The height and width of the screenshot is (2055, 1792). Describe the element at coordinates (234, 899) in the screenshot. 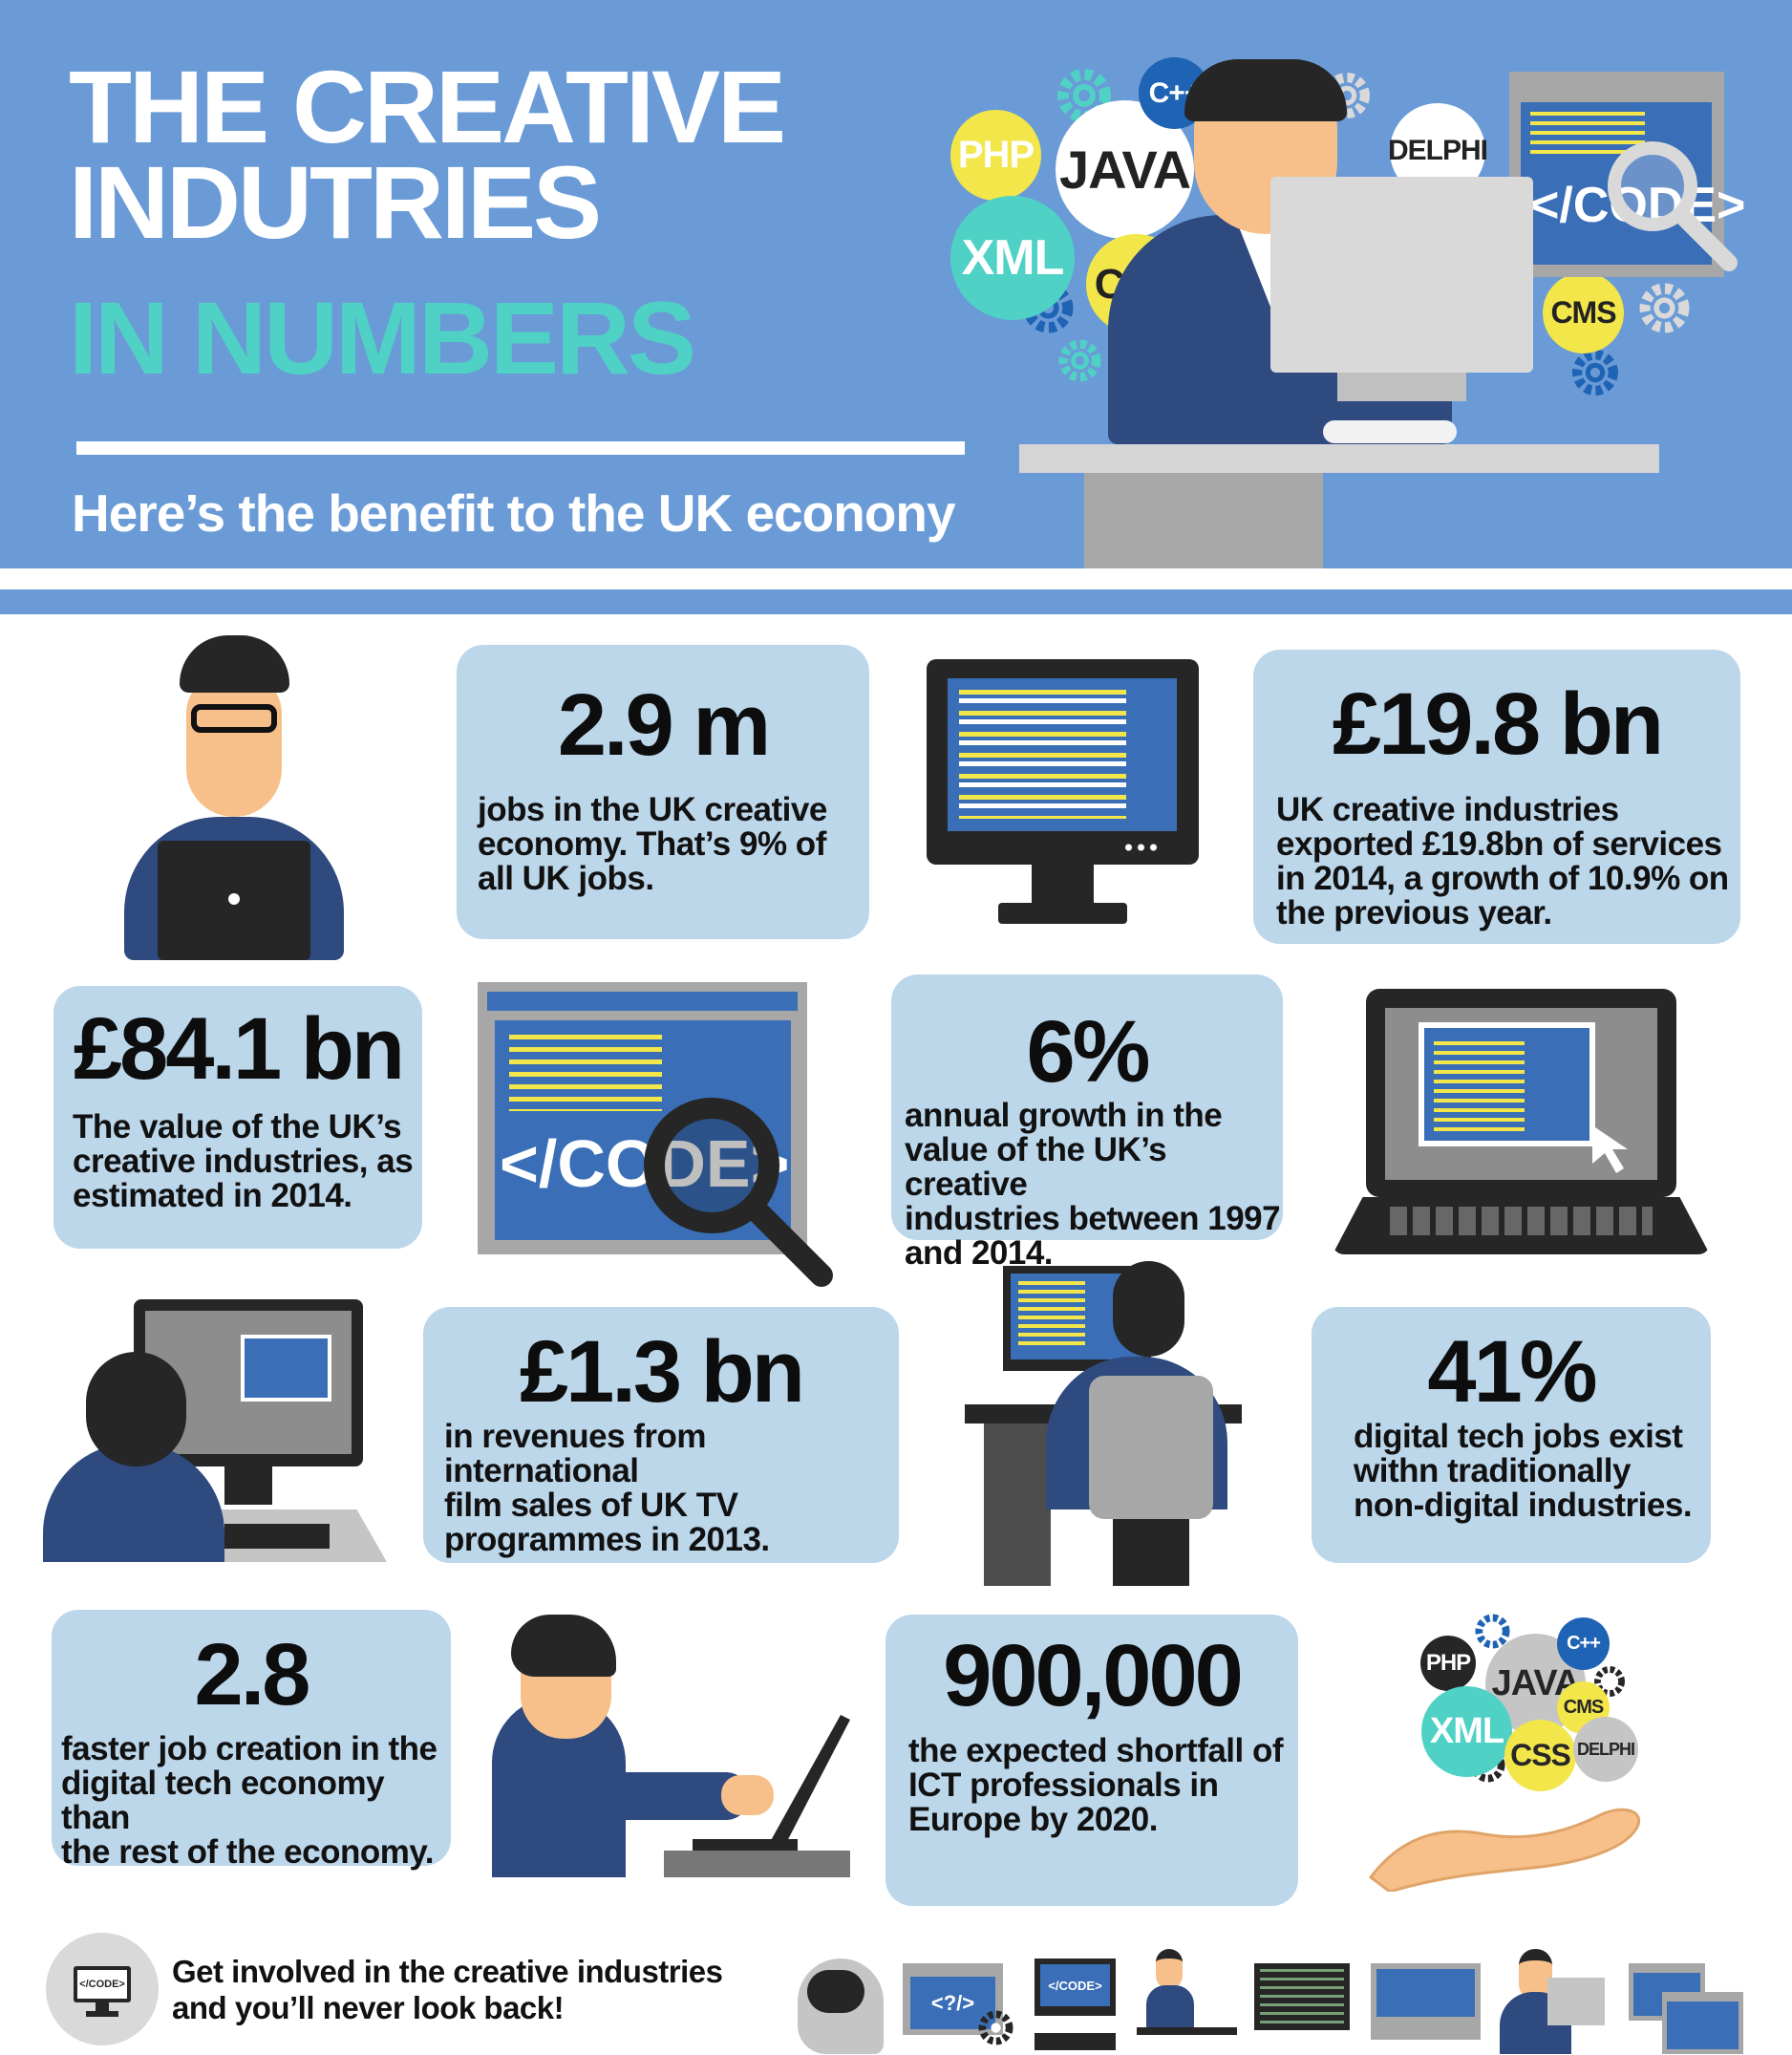

I see `laptop-logo` at that location.